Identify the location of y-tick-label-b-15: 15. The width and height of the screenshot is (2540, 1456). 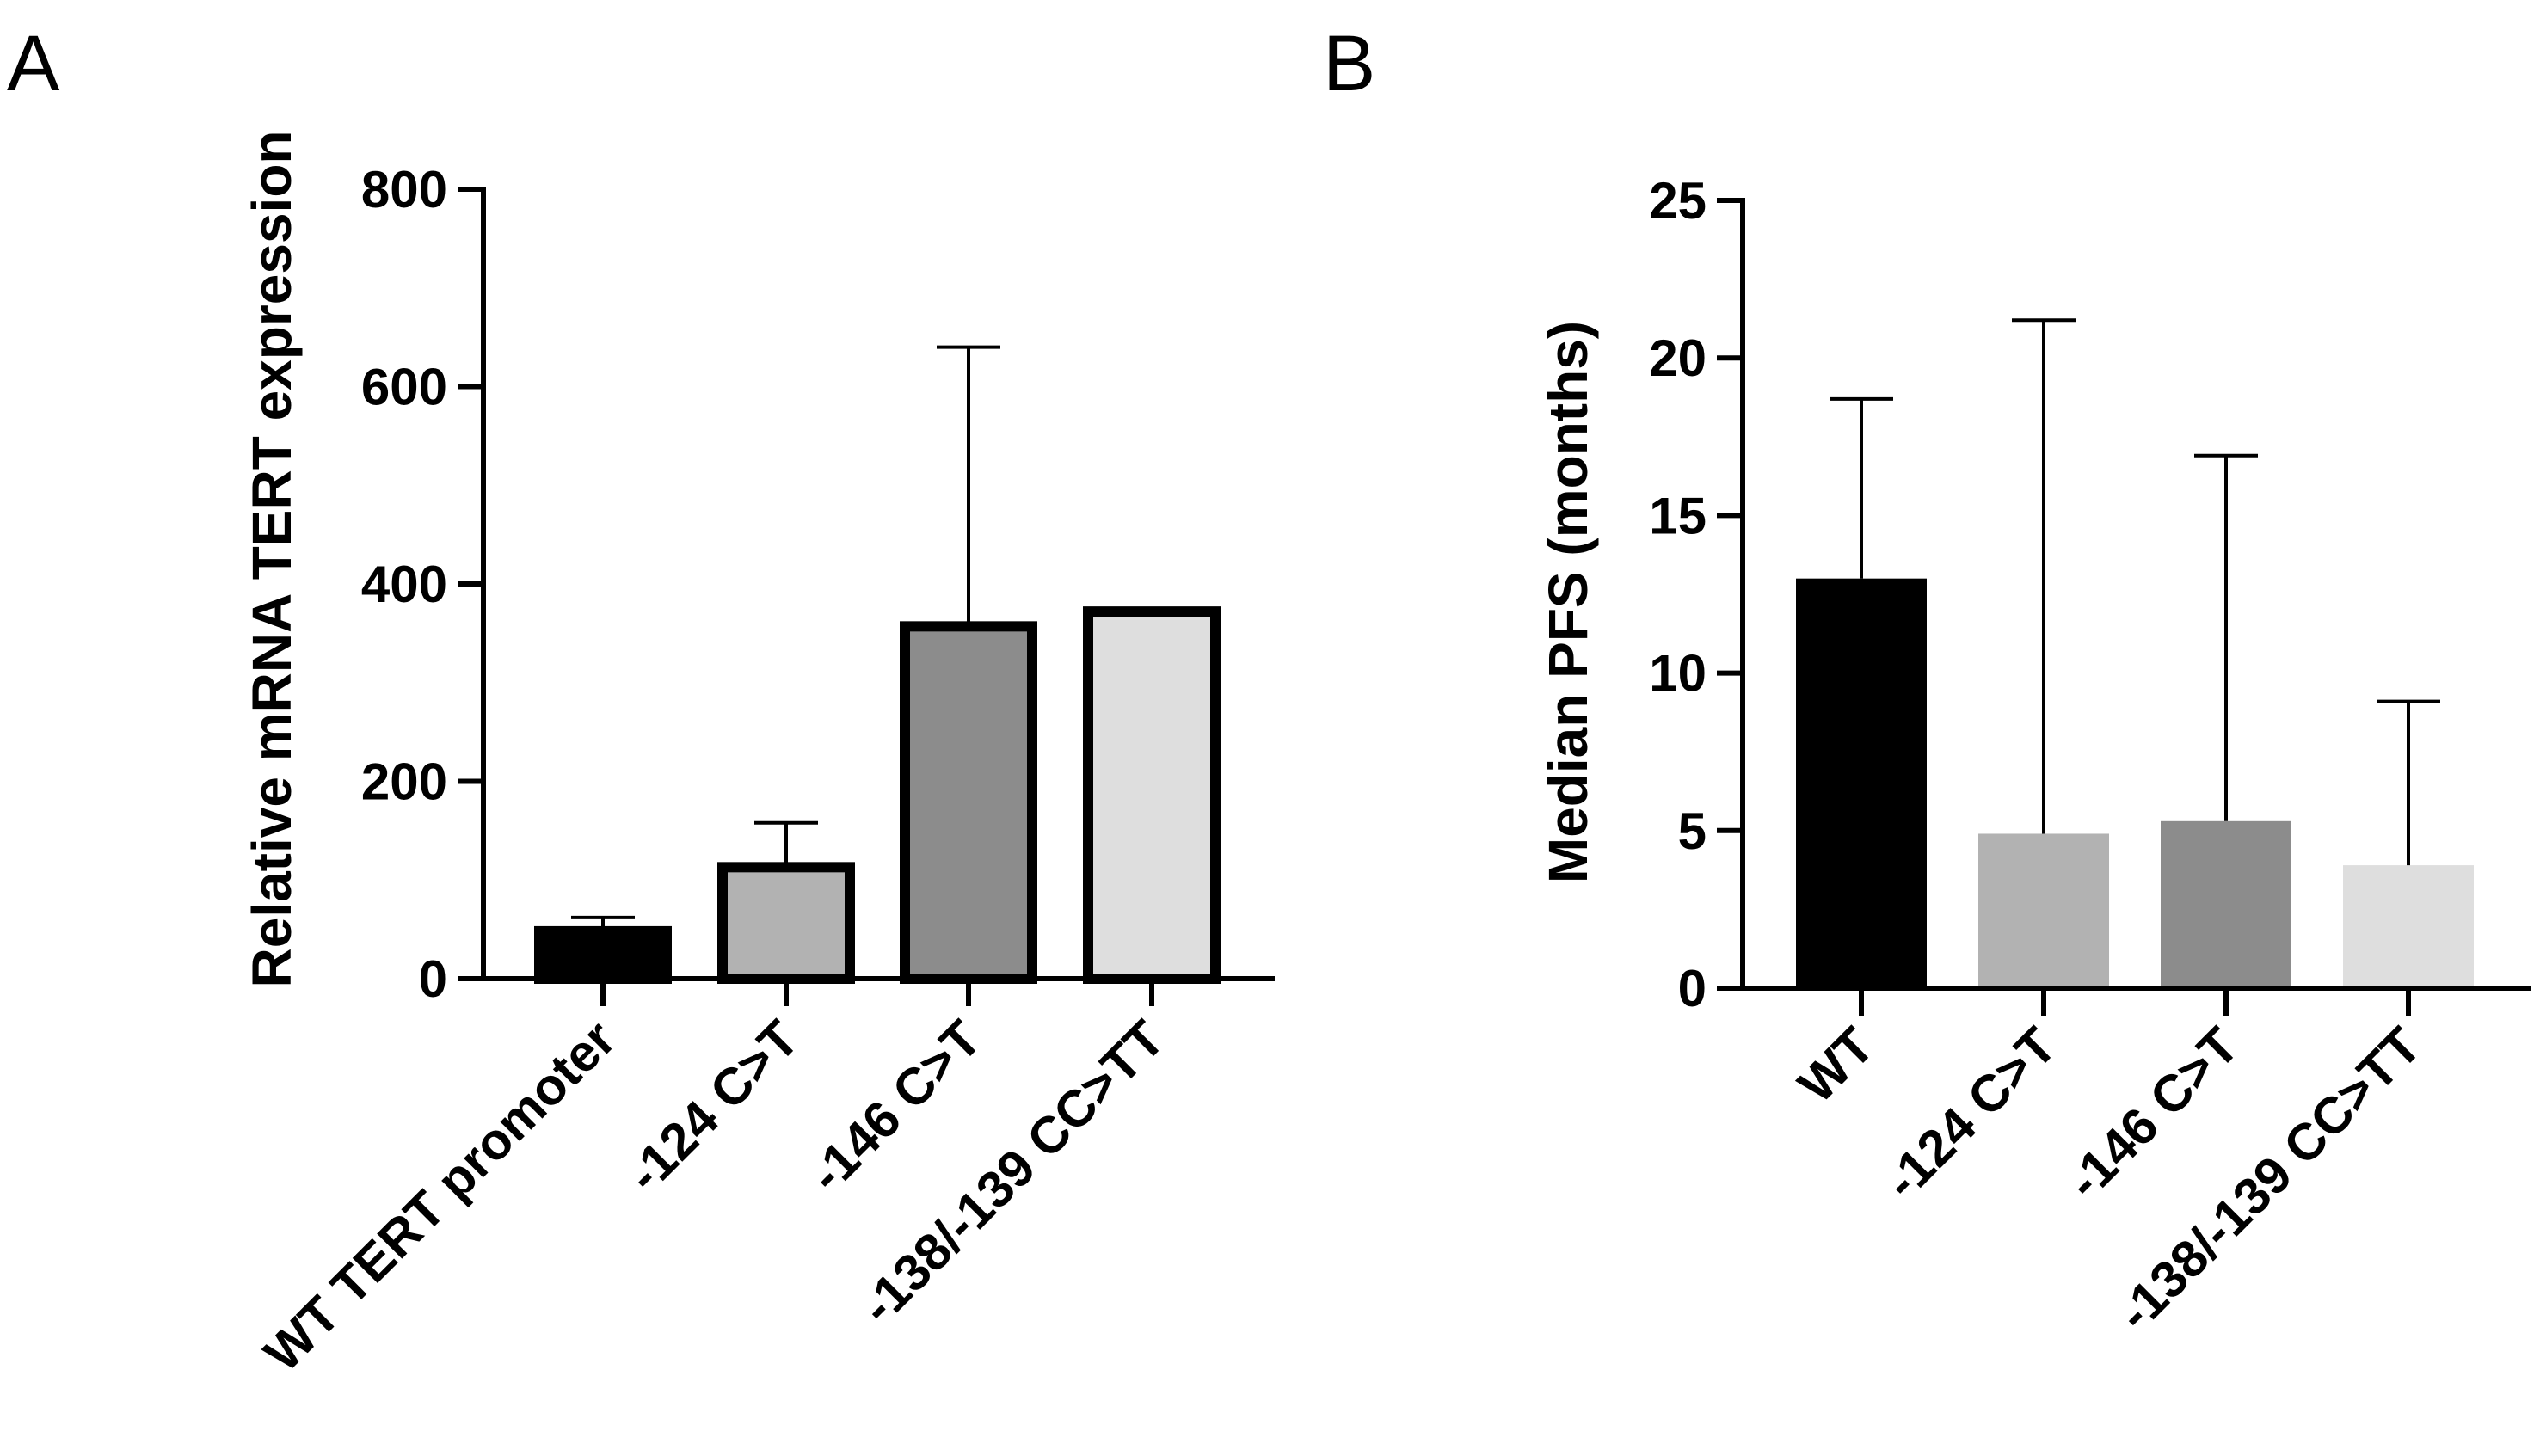
(1678, 516).